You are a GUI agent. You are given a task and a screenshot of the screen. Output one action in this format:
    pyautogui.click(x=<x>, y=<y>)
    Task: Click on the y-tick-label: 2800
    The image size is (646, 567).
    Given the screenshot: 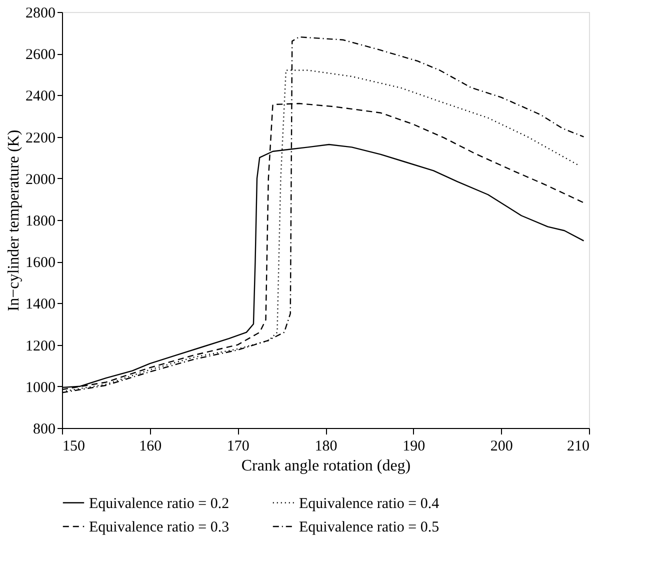 What is the action you would take?
    pyautogui.click(x=41, y=14)
    